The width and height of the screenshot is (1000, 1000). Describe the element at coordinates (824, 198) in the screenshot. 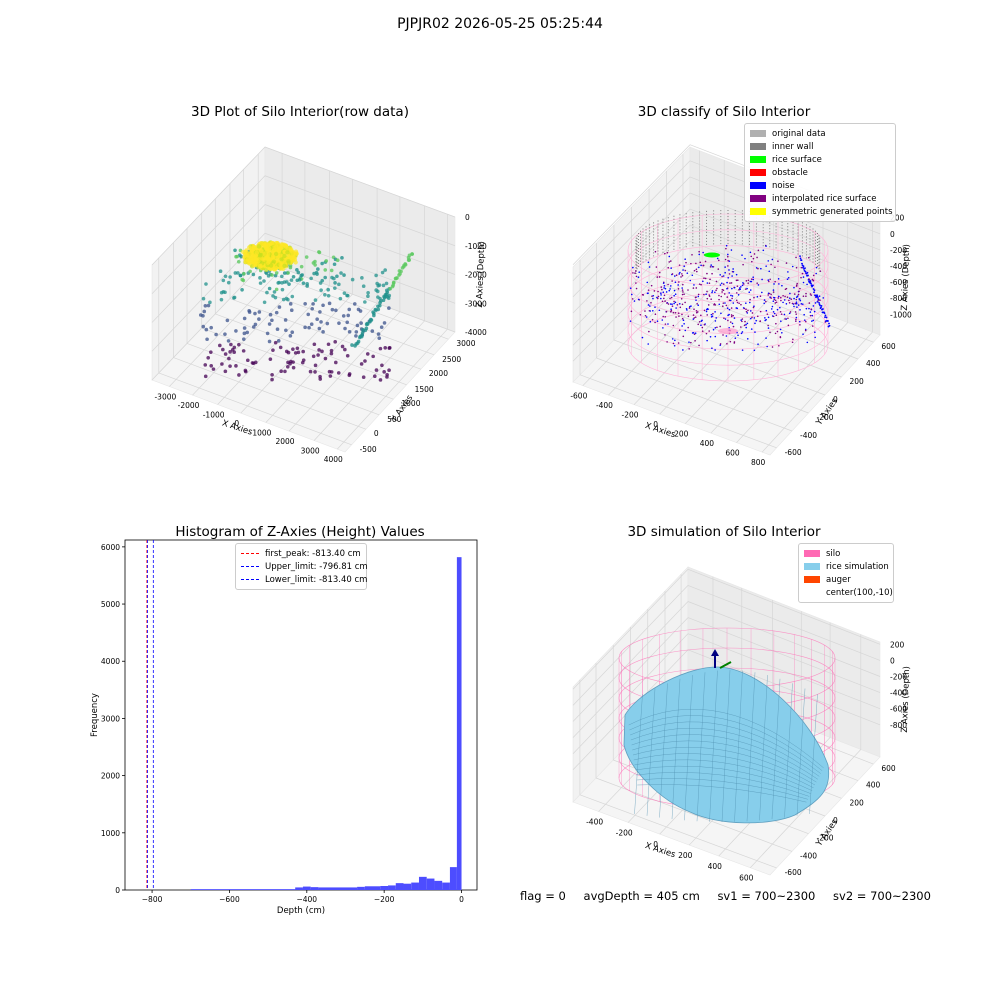

I see `p2-legend-label: interpolated rice surface` at that location.